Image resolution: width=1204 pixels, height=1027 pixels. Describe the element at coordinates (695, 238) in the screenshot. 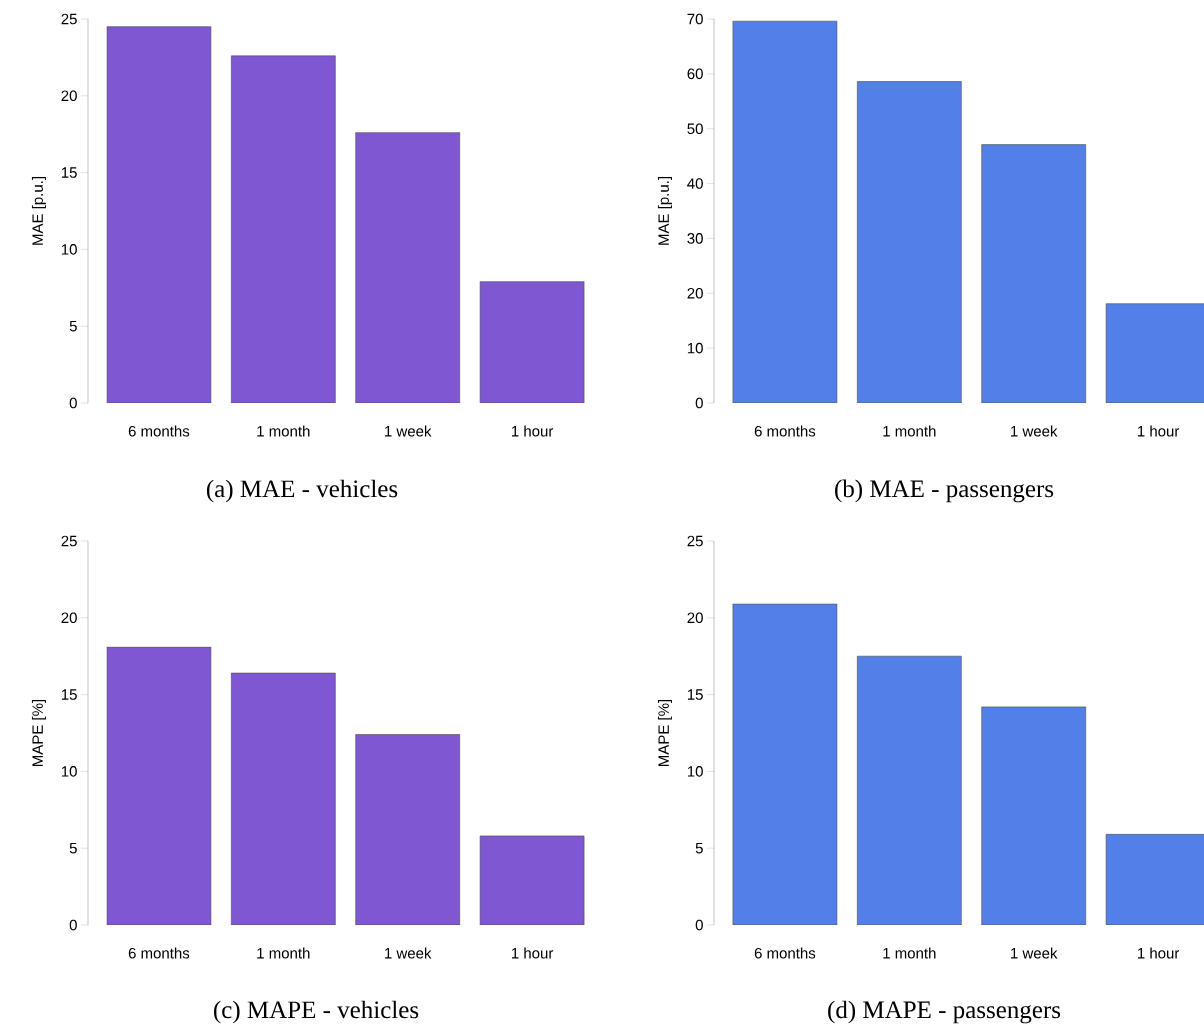

I see `y-tick-label: 30` at that location.